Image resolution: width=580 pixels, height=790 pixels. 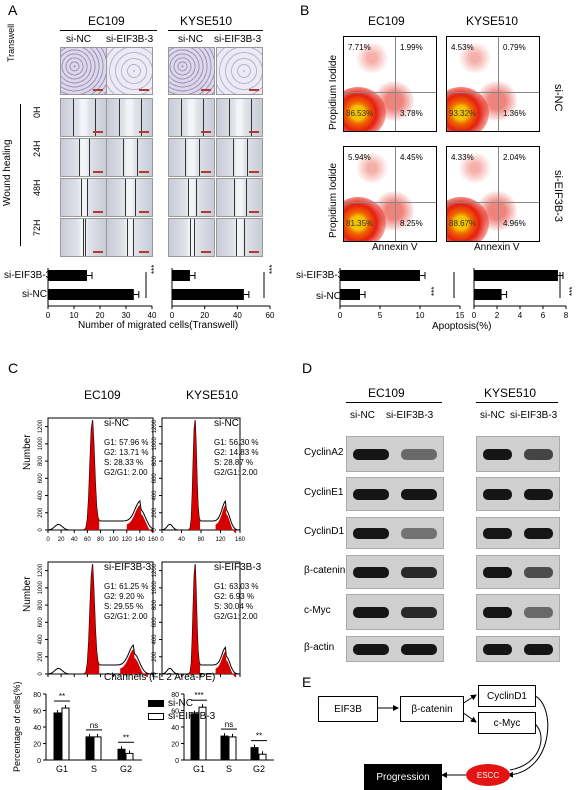 What do you see at coordinates (507, 696) in the screenshot?
I see `e-node-cyclind1: CyclinD1` at bounding box center [507, 696].